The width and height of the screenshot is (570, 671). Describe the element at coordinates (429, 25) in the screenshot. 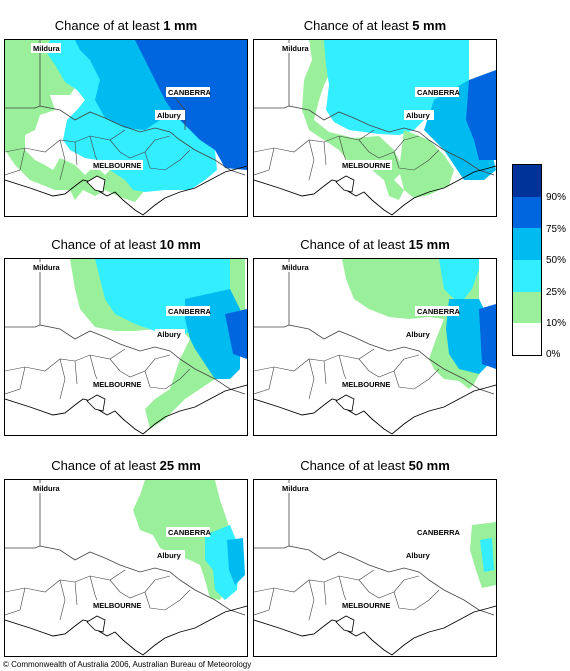

I see `title-amount: 5 mm` at that location.